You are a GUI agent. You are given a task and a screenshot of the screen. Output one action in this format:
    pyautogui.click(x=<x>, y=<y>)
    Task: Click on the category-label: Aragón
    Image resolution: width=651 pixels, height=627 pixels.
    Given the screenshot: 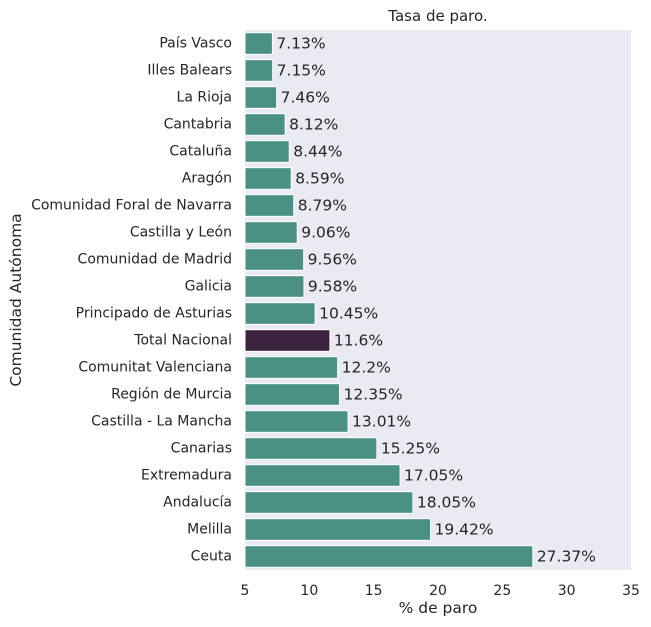 What is the action you would take?
    pyautogui.click(x=207, y=179)
    